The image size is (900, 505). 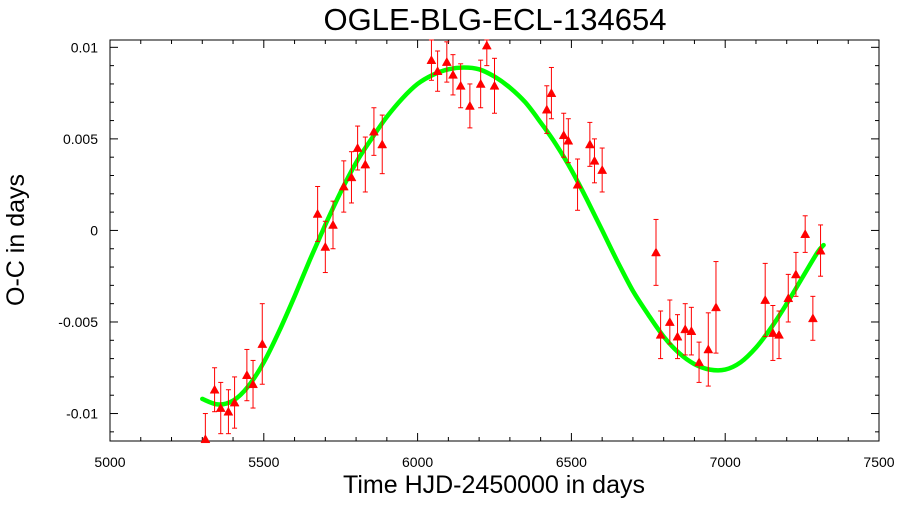 I want to click on y-axis-tick-labels: -0.01 -0.005 0 0.005 0.01, so click(x=78, y=230).